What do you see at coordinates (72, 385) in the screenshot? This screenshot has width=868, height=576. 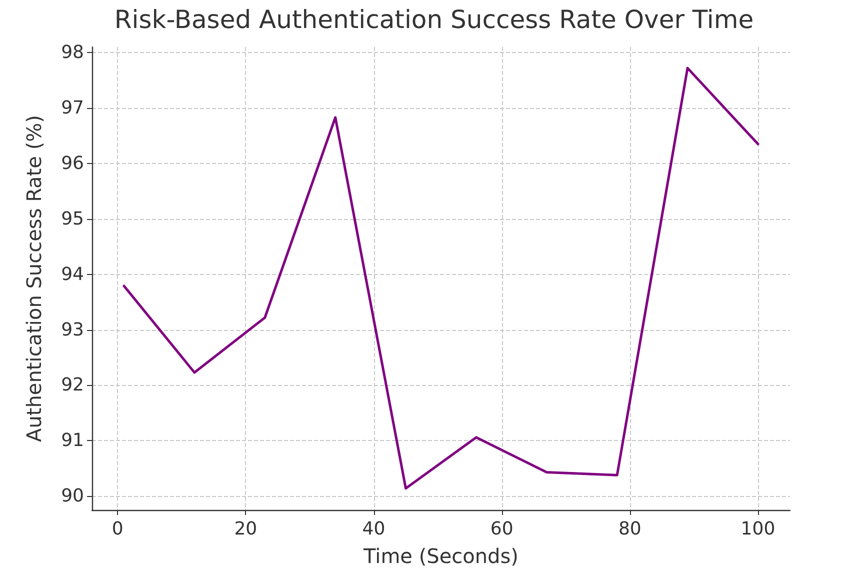 I see `y-tick-label: 92` at bounding box center [72, 385].